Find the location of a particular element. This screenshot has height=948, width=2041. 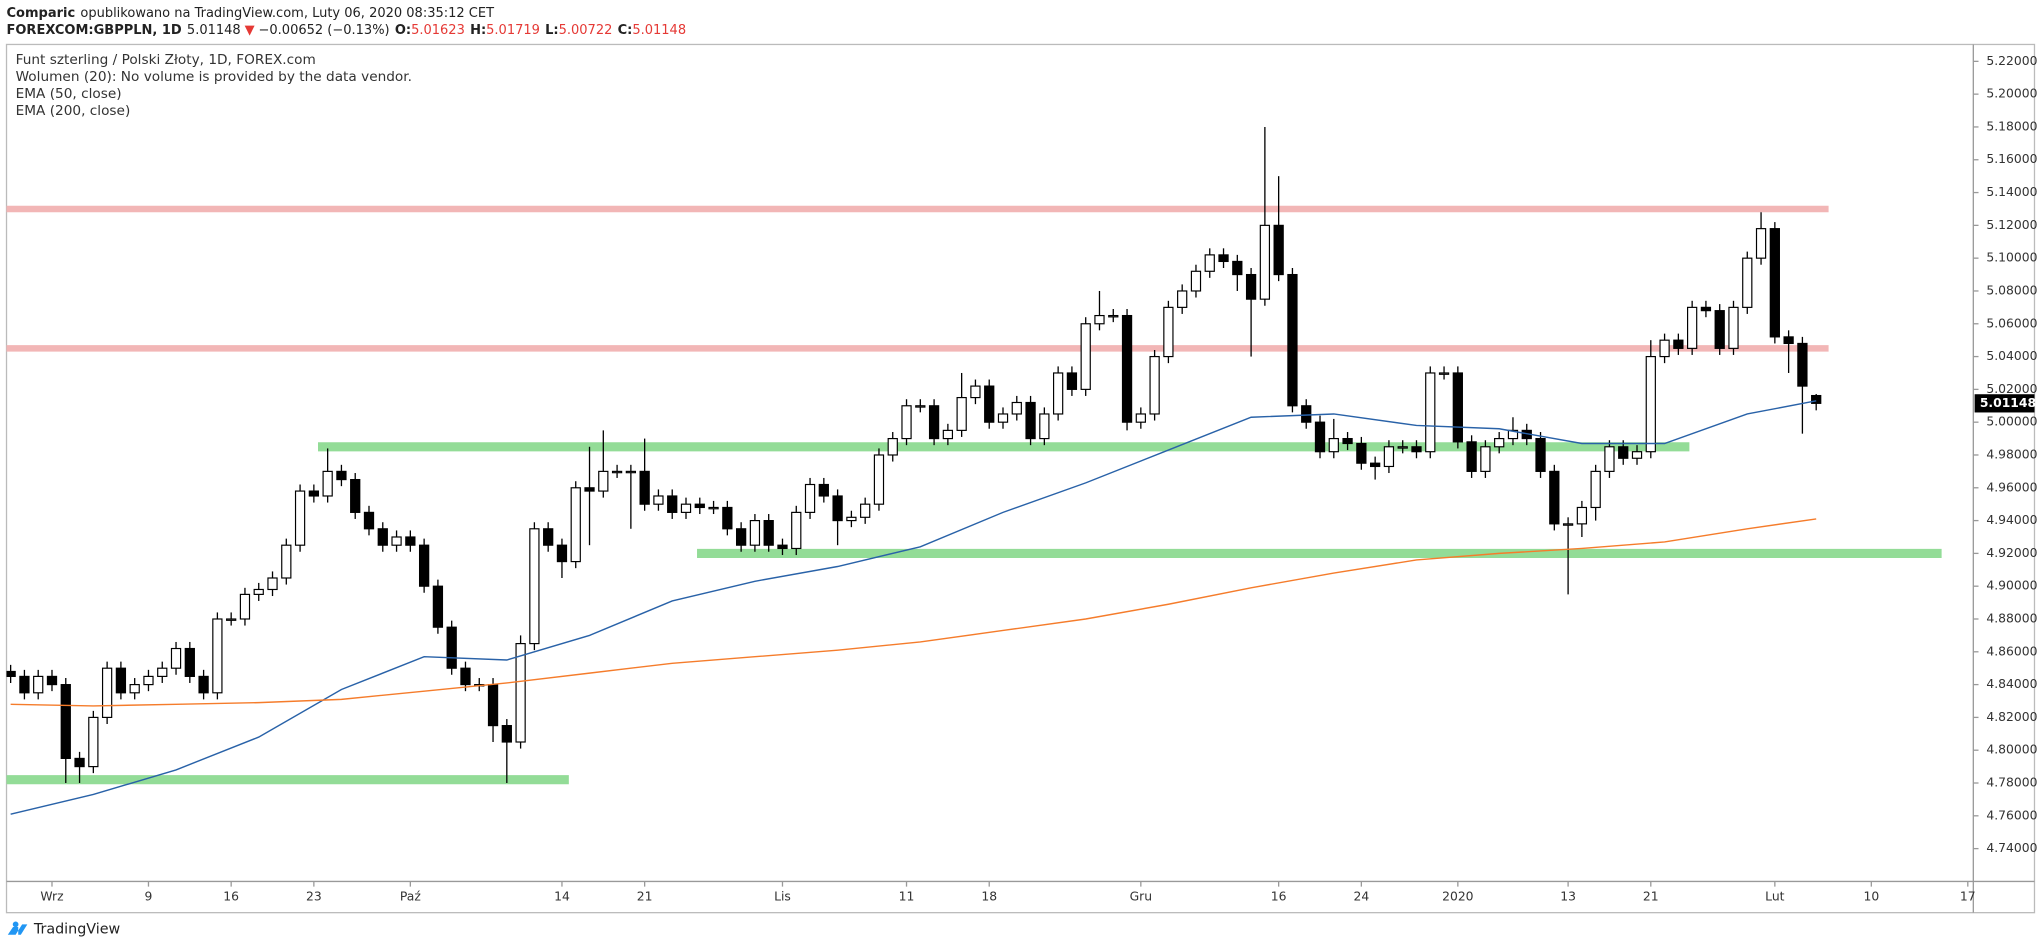

legend-ema: EMA (50, close) is located at coordinates (69, 94).